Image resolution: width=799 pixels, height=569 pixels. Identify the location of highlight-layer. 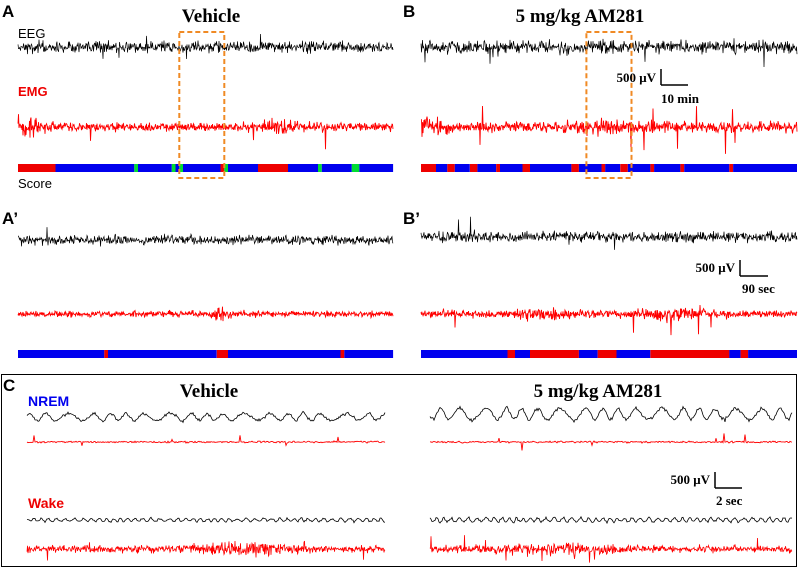
(405, 105).